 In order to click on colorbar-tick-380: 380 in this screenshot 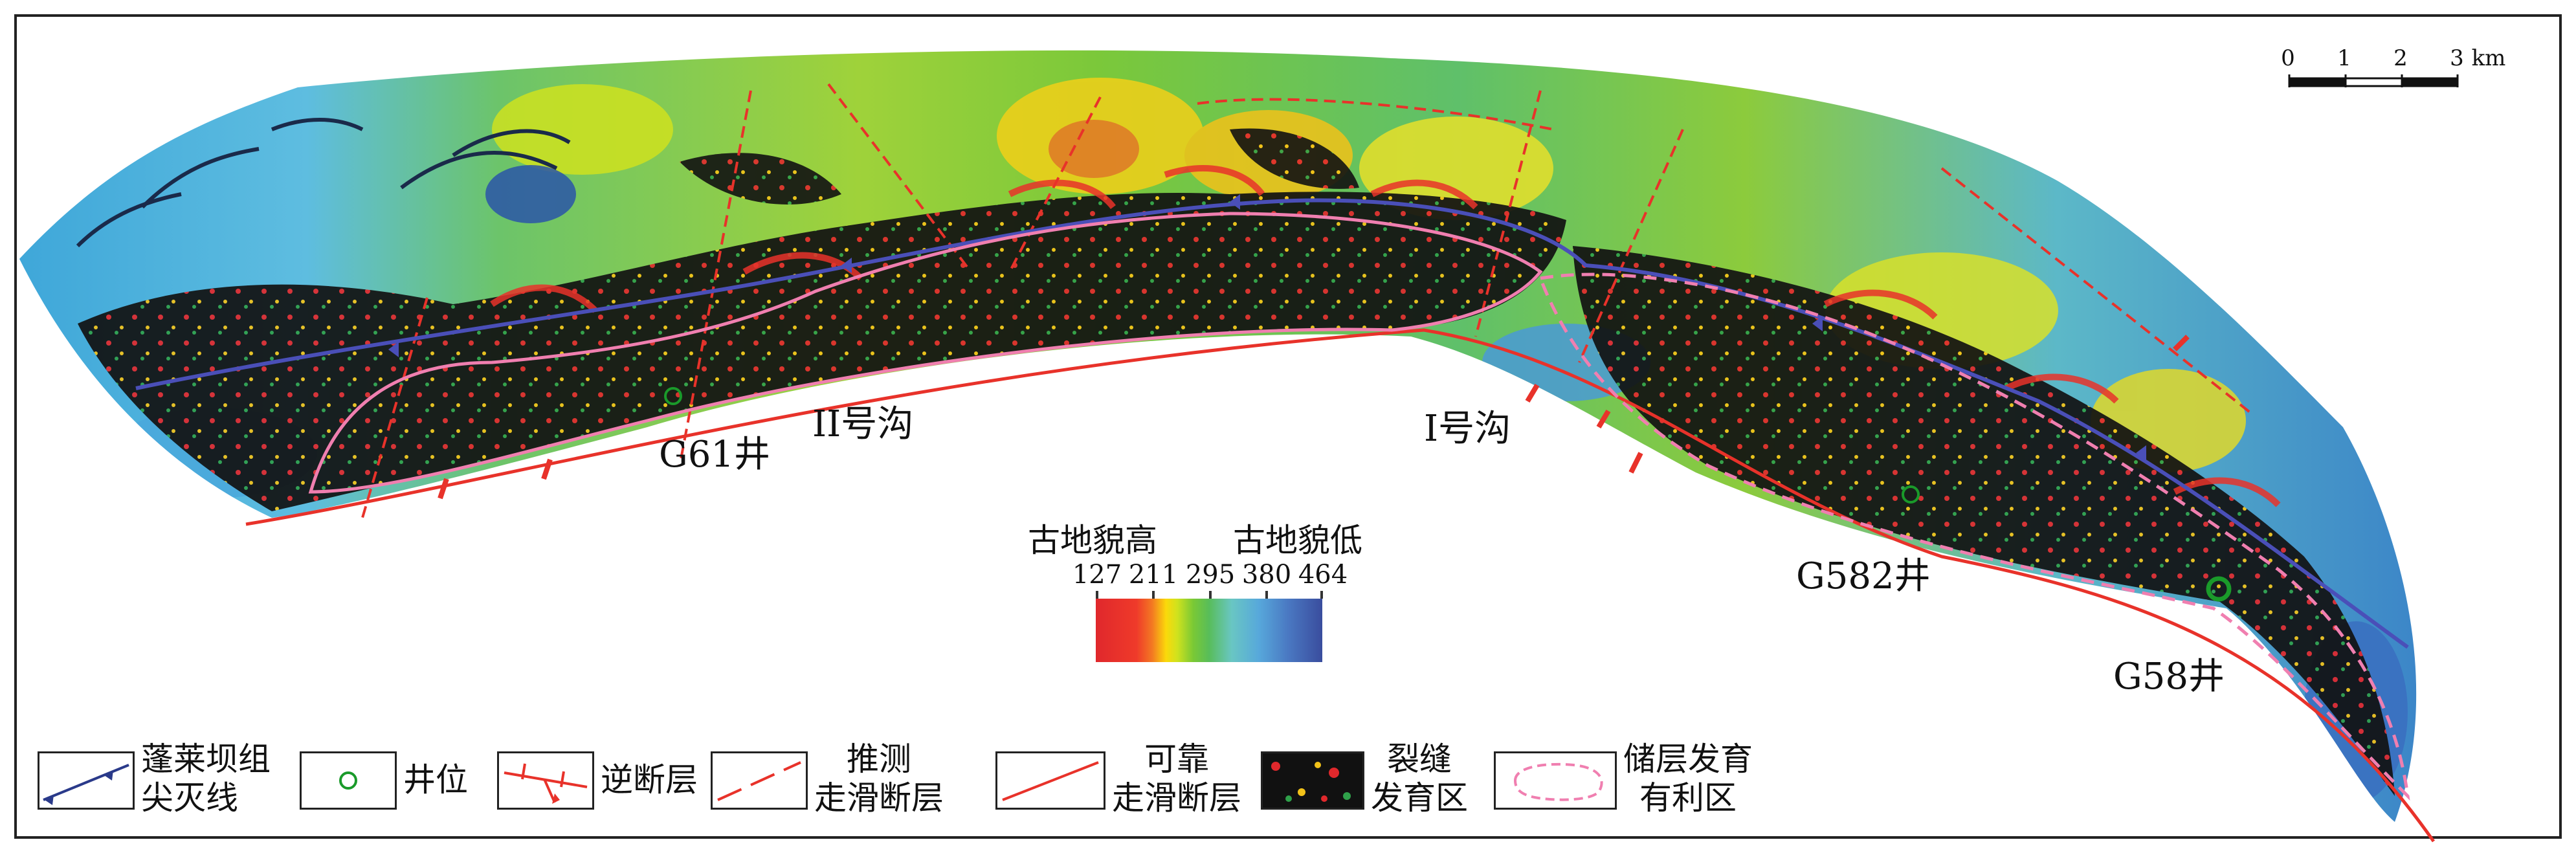, I will do `click(1266, 575)`.